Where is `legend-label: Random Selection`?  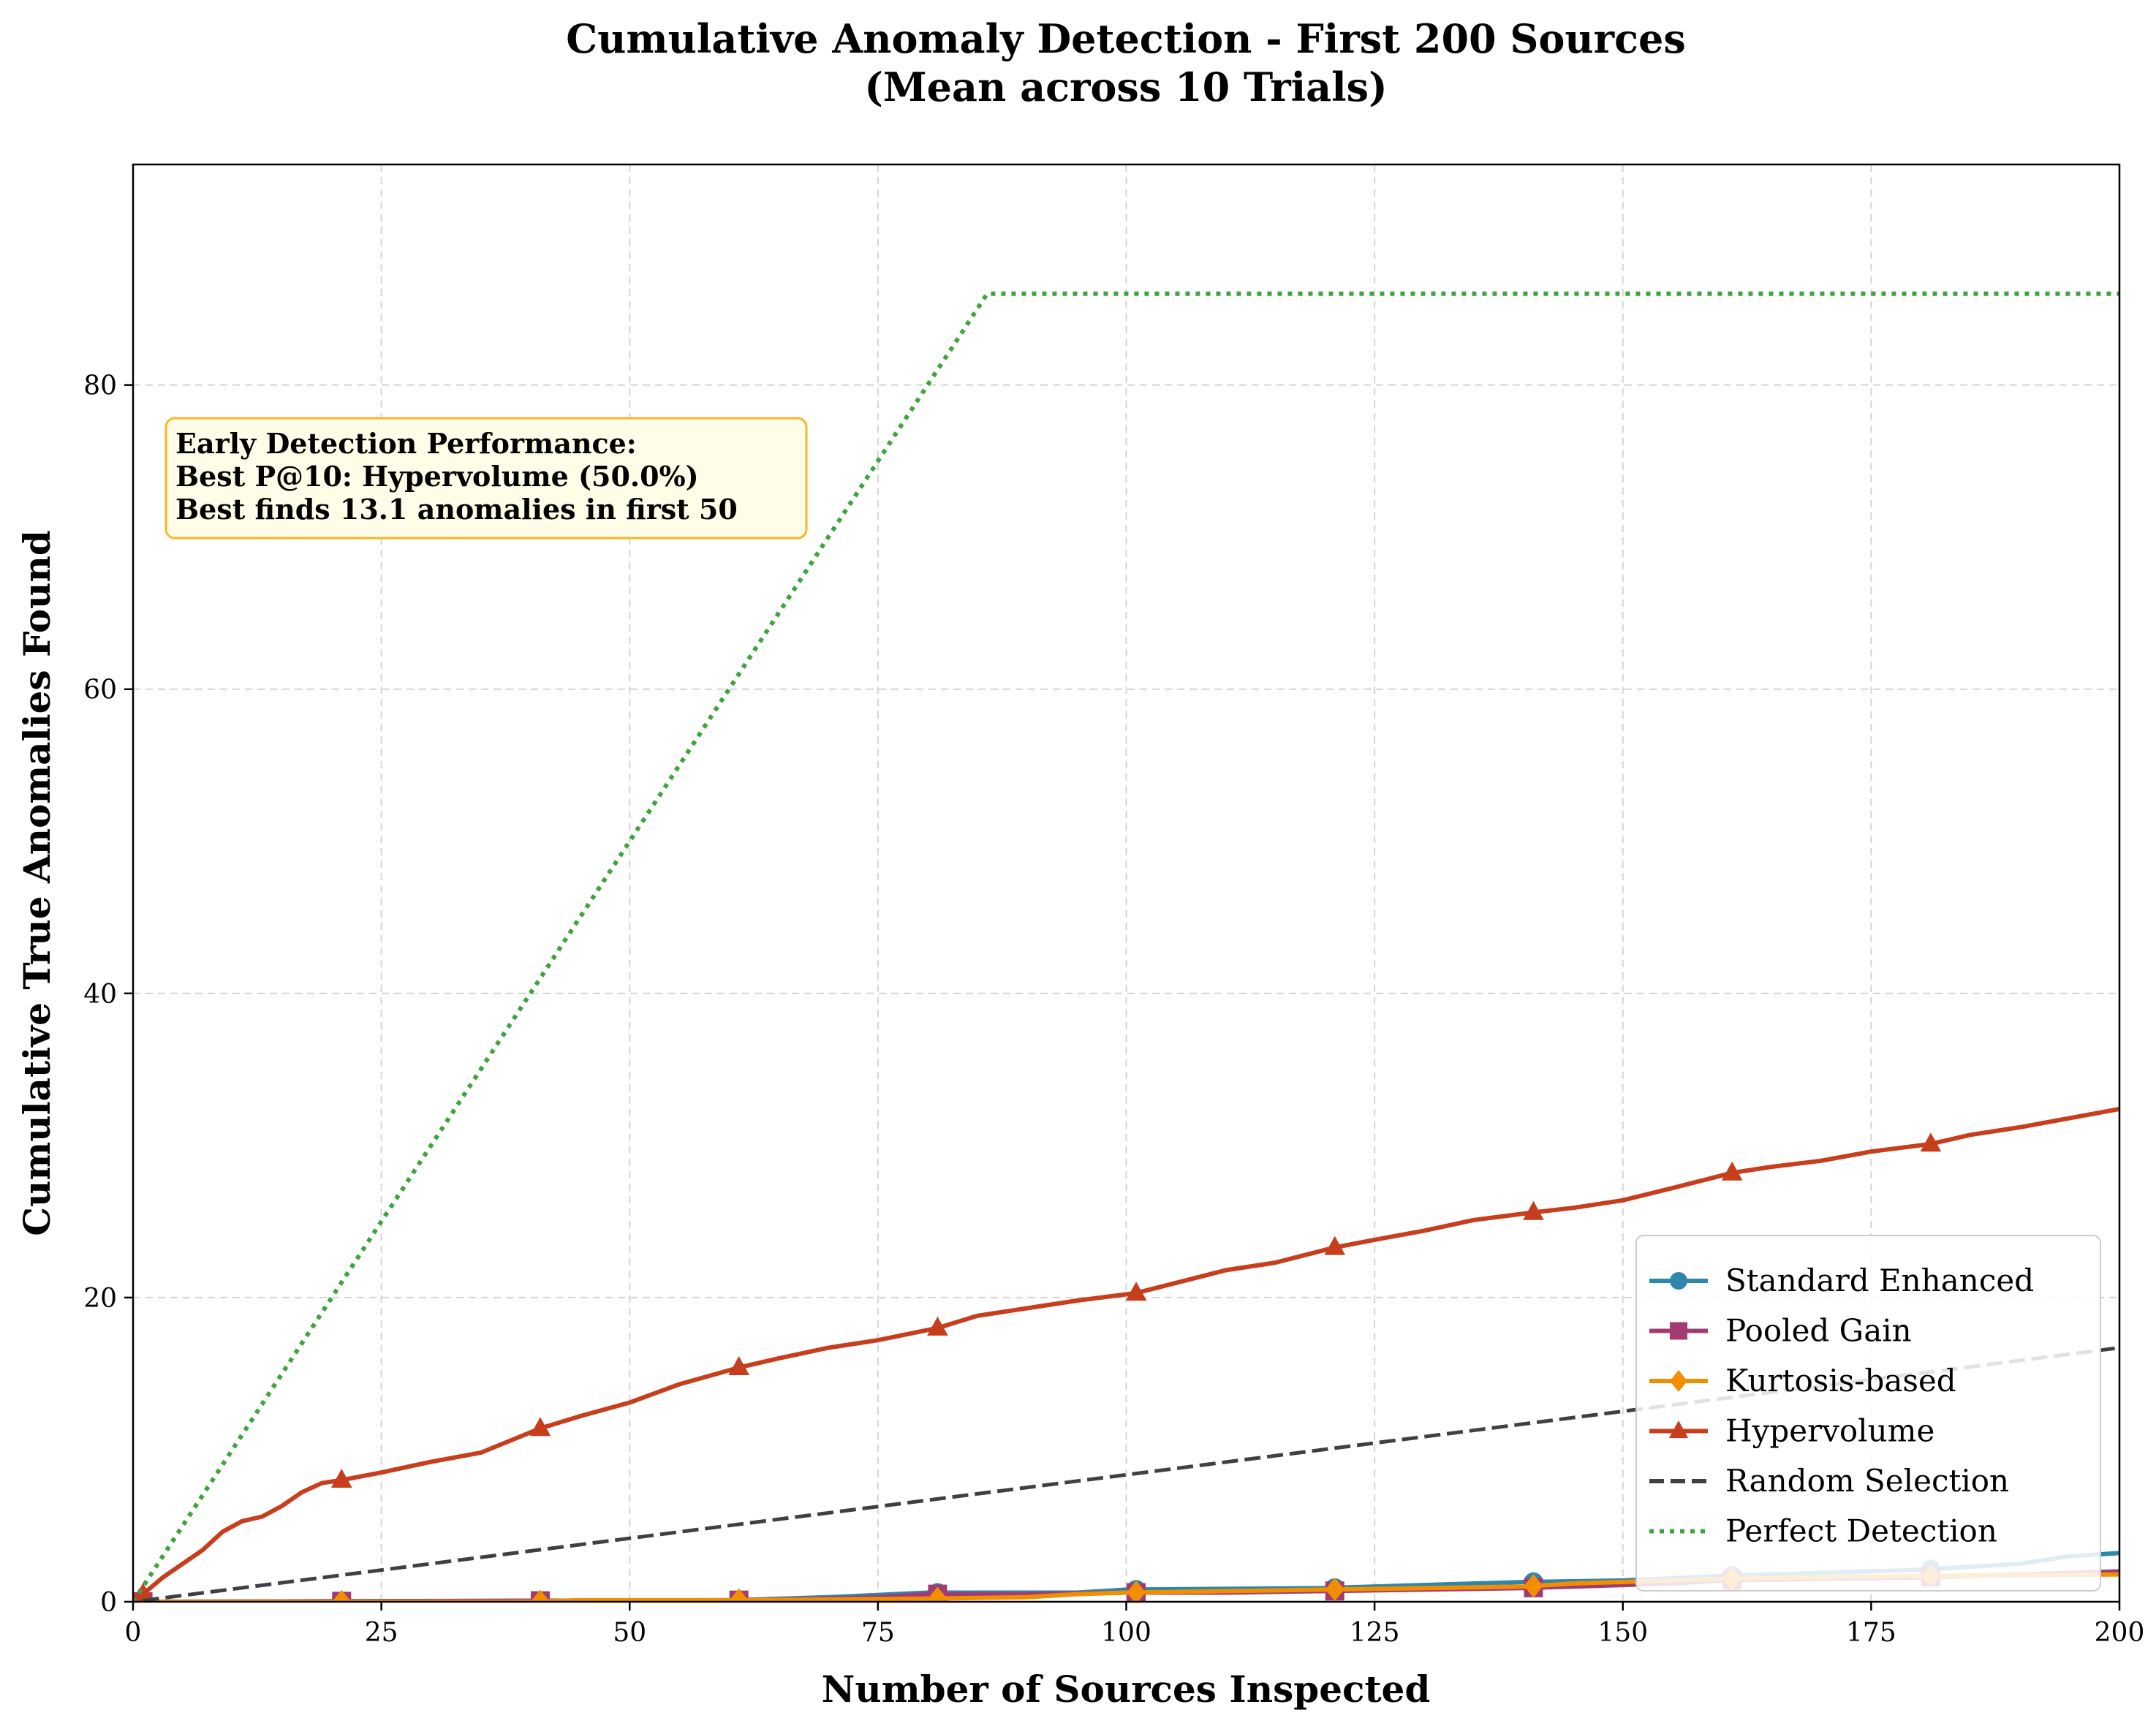 legend-label: Random Selection is located at coordinates (1867, 1481).